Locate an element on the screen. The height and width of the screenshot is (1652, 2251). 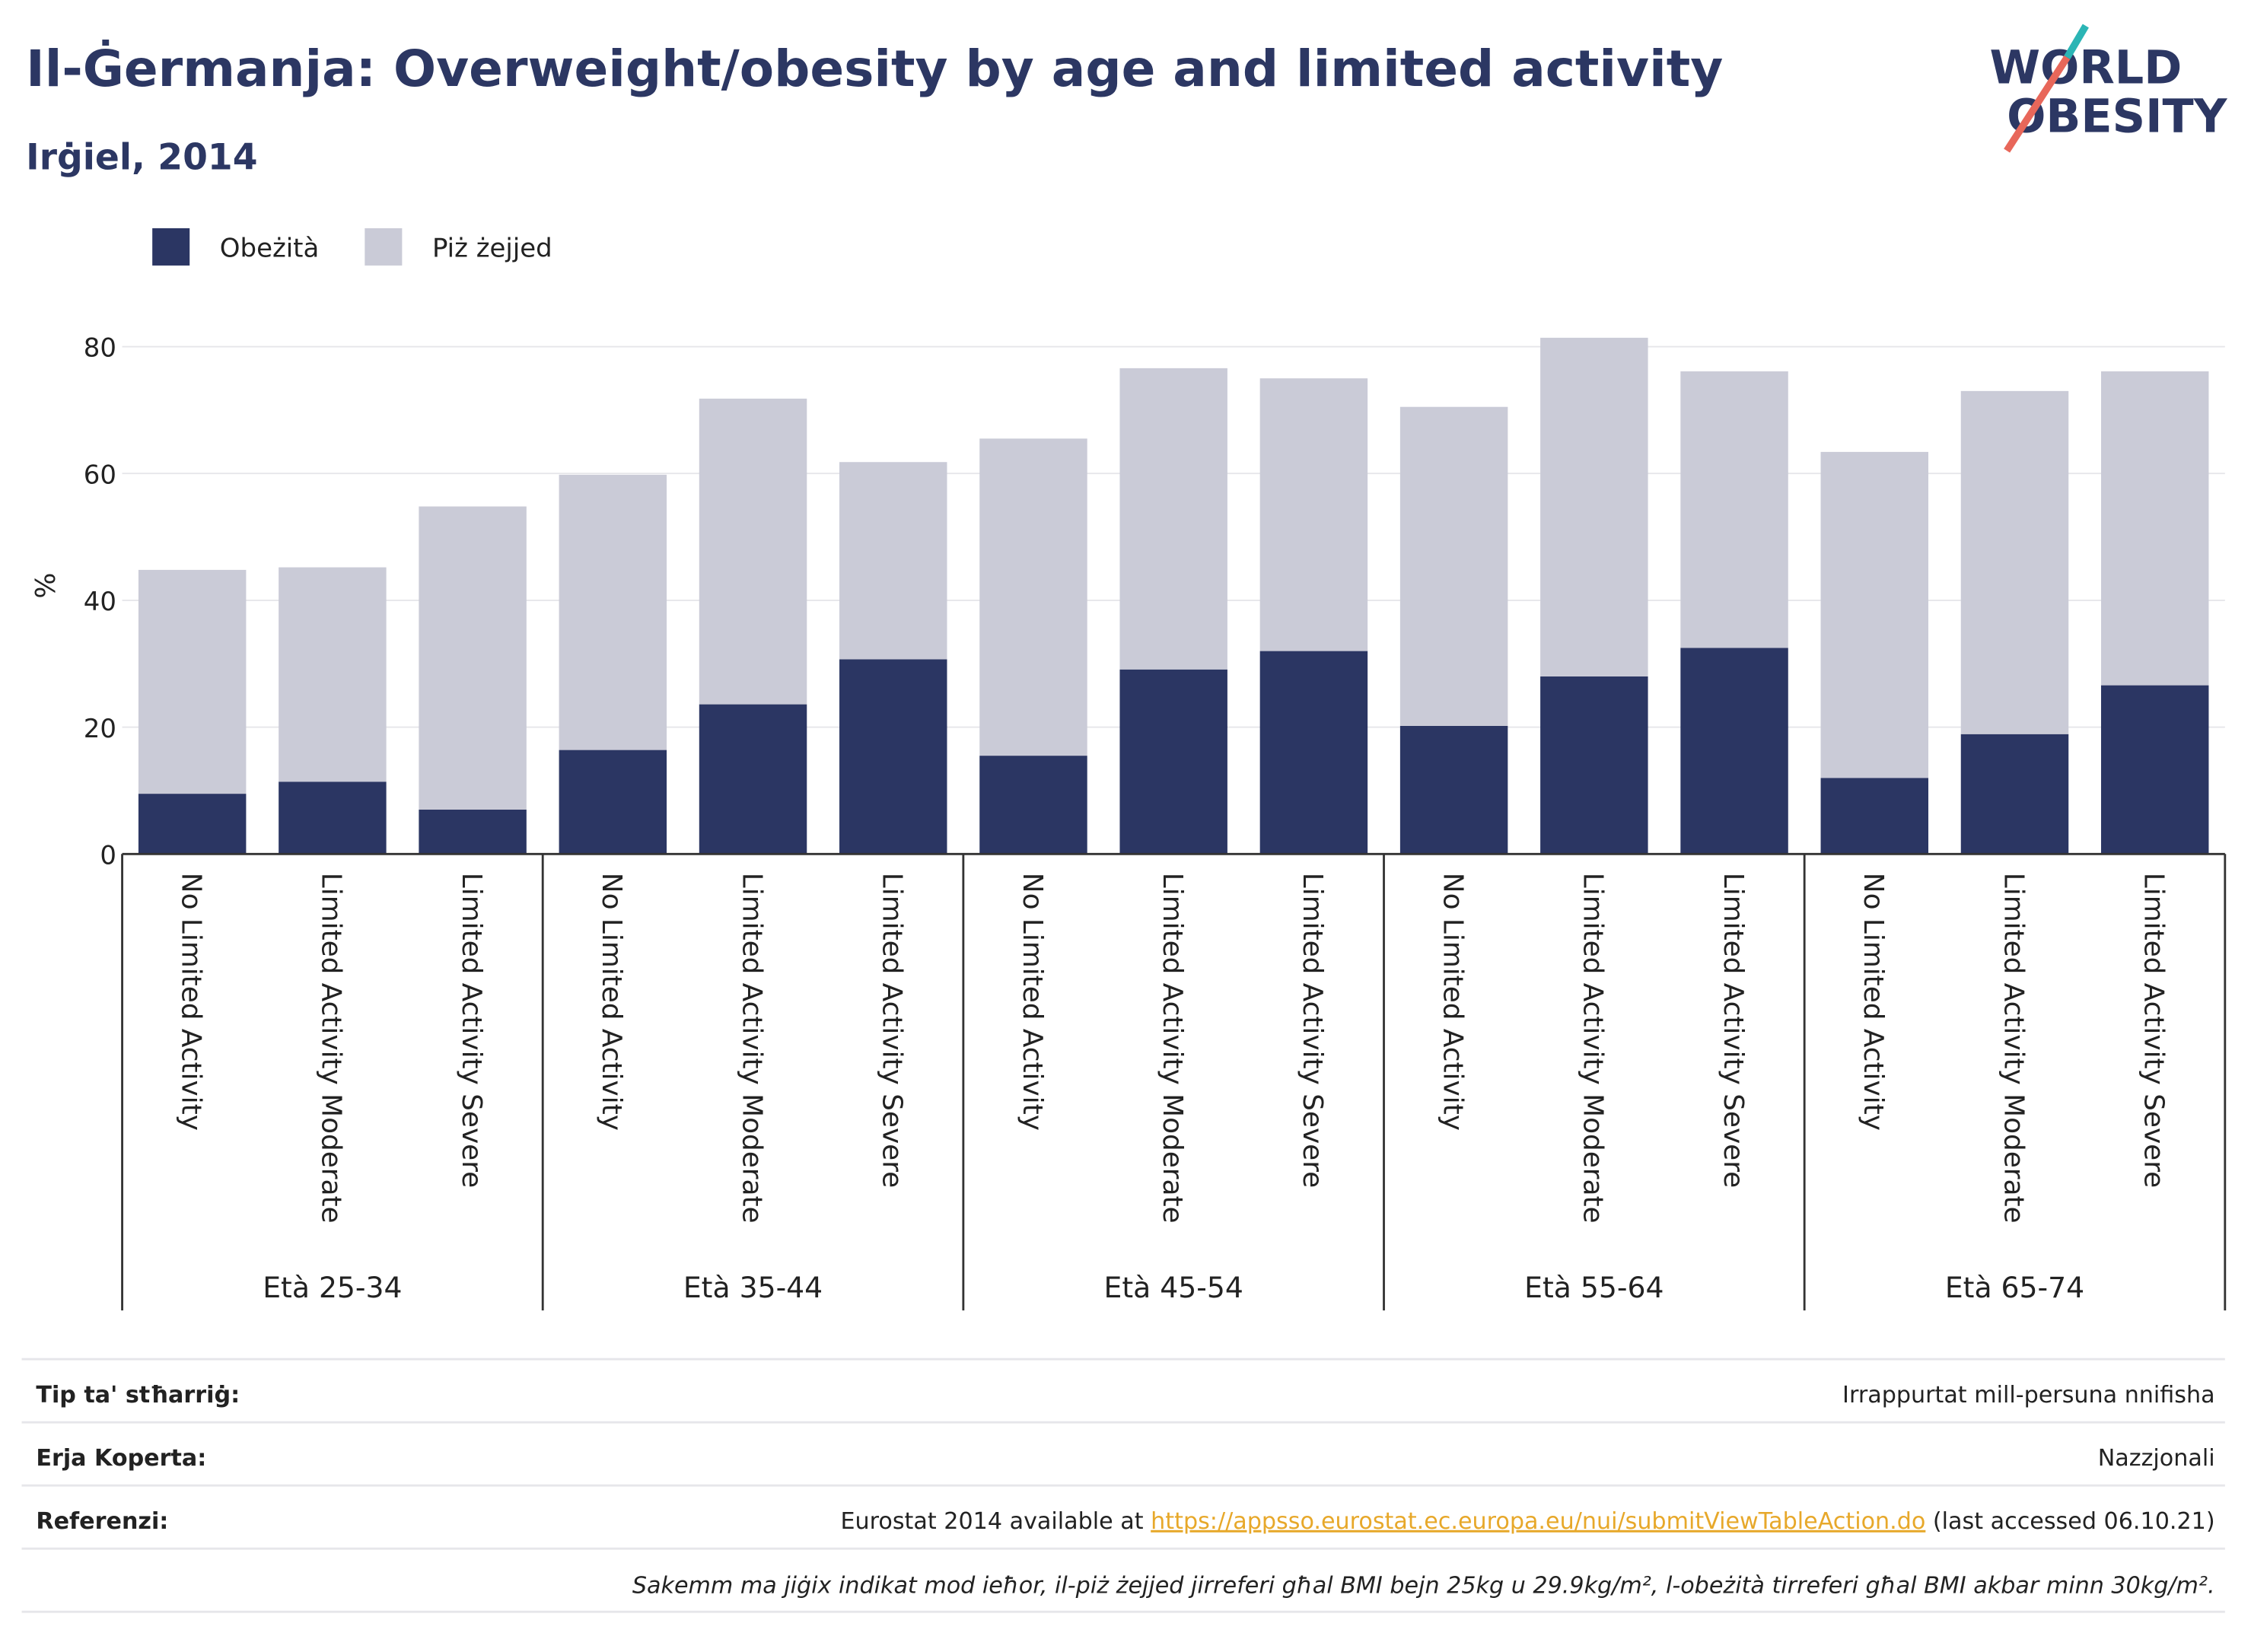
footer-value-text: Irrappurtat mill-persuna nnifisha is located at coordinates (2028, 1395).